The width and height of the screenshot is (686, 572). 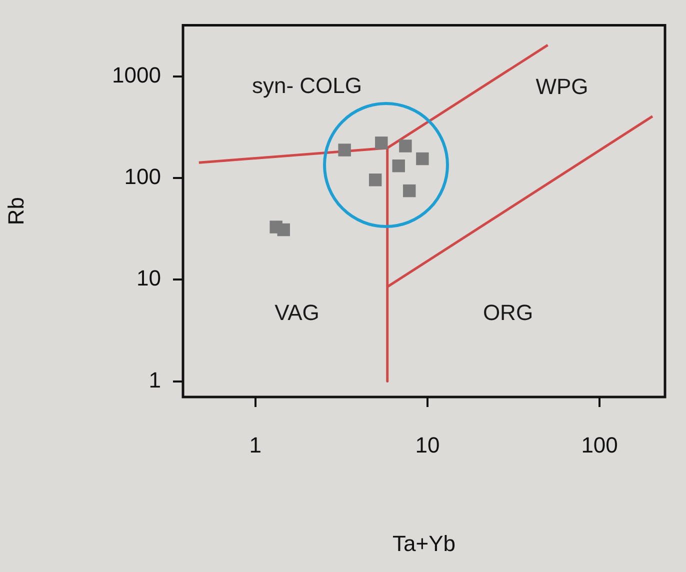 What do you see at coordinates (307, 86) in the screenshot?
I see `annotation: syn- COLG` at bounding box center [307, 86].